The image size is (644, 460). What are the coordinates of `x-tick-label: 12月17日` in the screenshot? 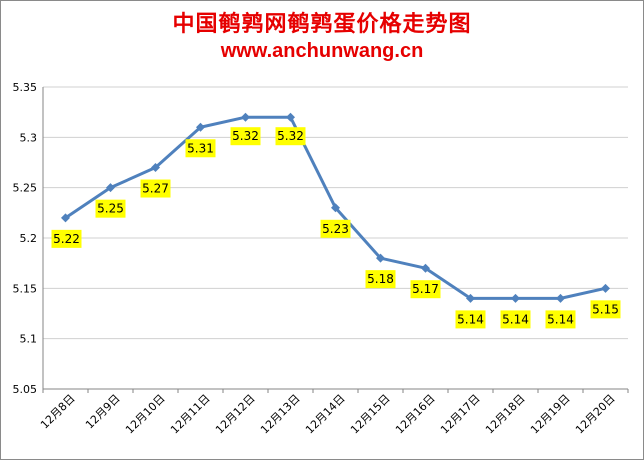 It's located at (460, 414).